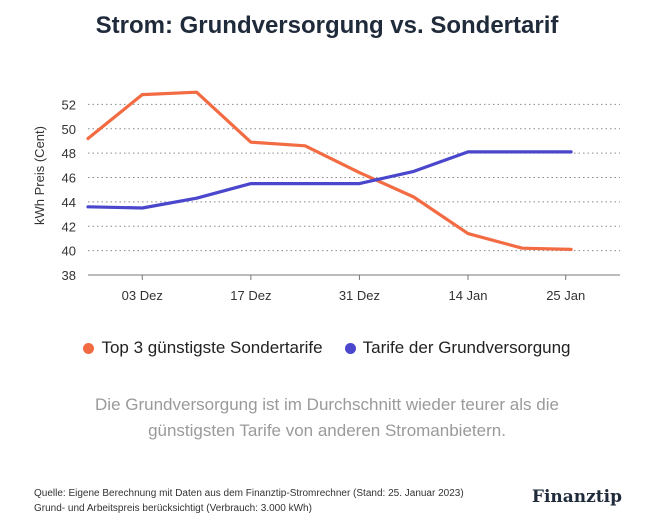  What do you see at coordinates (39, 175) in the screenshot?
I see `y-axis-label: kWh Preis (Cent)` at bounding box center [39, 175].